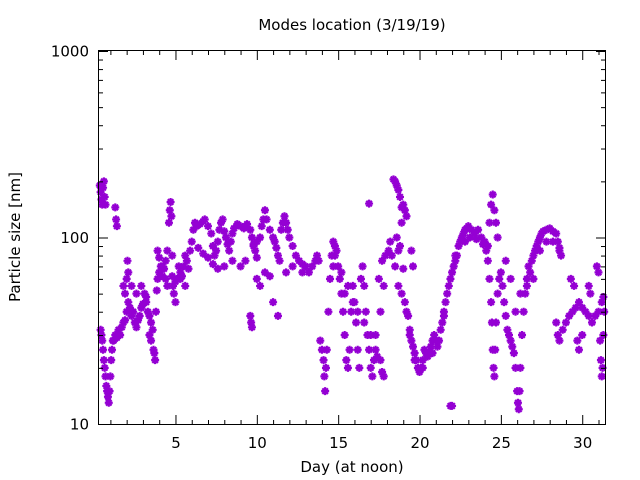  What do you see at coordinates (351, 25) in the screenshot?
I see `chart-title: Modes location (3/19/19)` at bounding box center [351, 25].